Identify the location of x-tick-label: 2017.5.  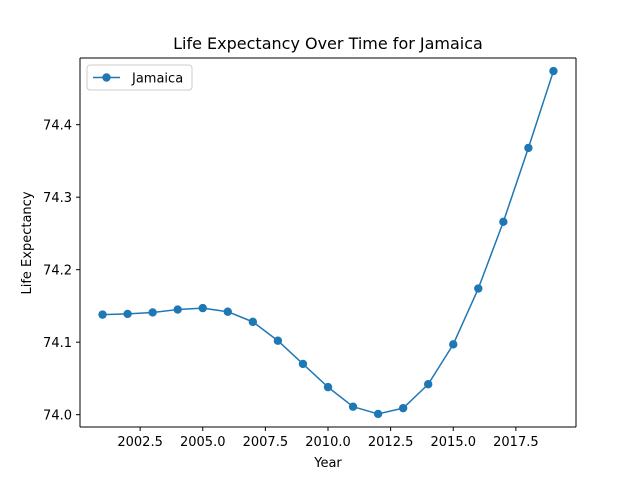
(516, 442).